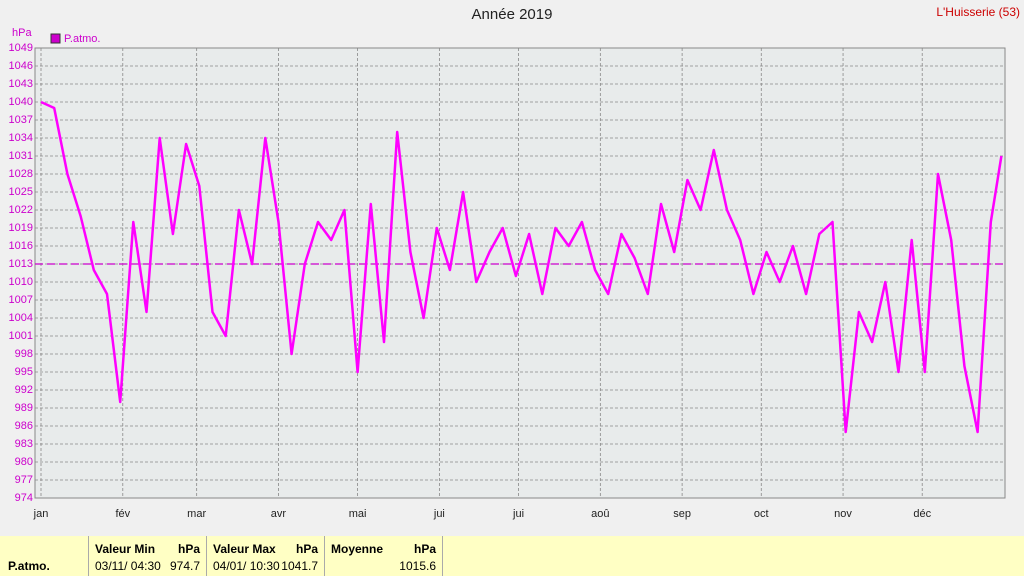 This screenshot has height=576, width=1024. Describe the element at coordinates (843, 514) in the screenshot. I see `x-tick-label: nov` at that location.